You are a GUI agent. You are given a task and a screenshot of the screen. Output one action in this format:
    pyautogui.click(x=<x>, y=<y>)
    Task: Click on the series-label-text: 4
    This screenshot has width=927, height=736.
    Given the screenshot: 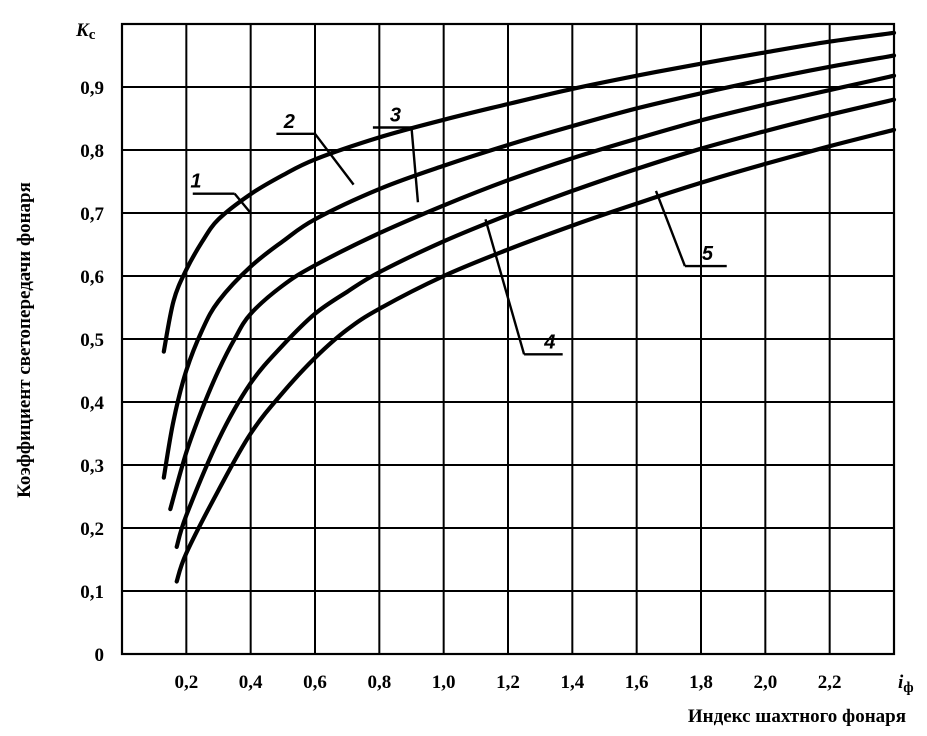 What is the action you would take?
    pyautogui.click(x=549, y=342)
    